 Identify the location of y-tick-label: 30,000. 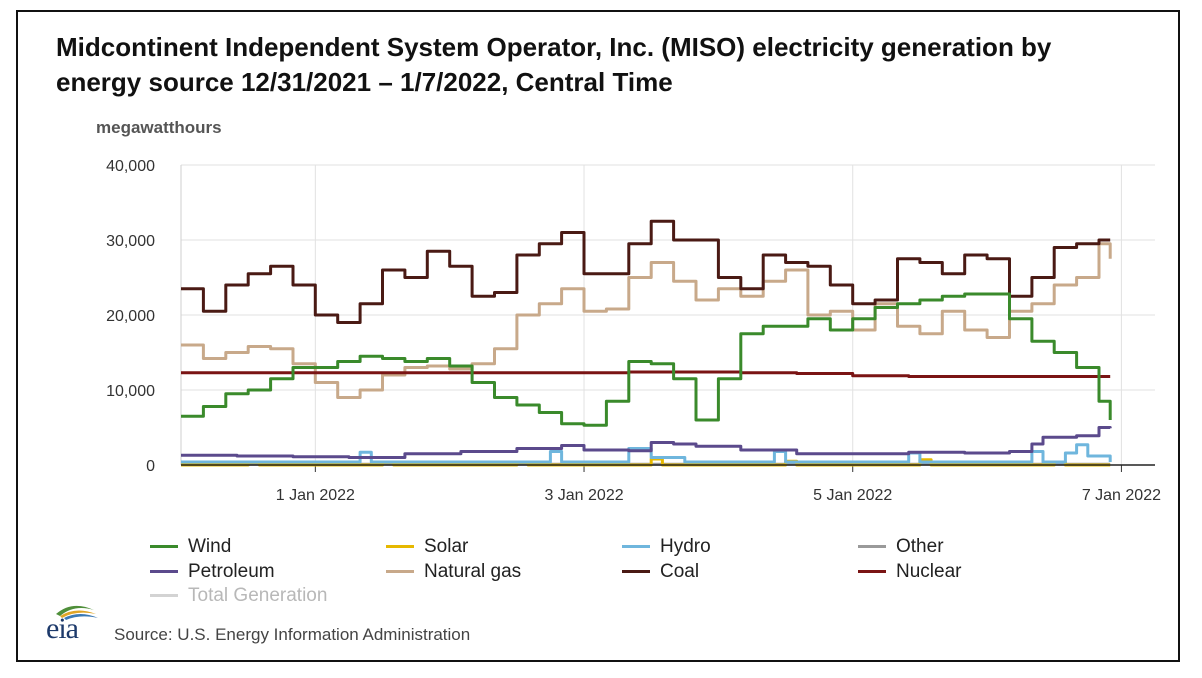
(130, 241).